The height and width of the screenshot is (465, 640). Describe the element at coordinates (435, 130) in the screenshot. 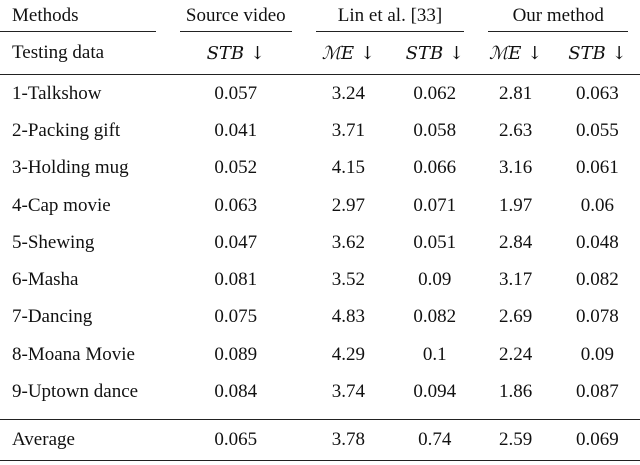

I see `cell-lin-stb: 0.058` at that location.